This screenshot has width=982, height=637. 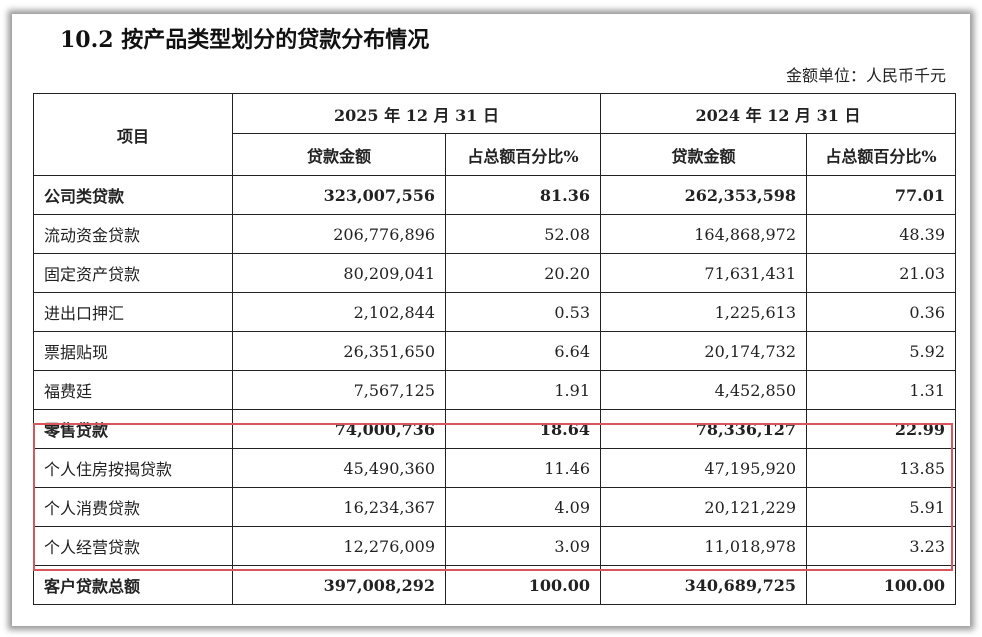 What do you see at coordinates (133, 507) in the screenshot?
I see `cell-label: 个人消费贷款` at bounding box center [133, 507].